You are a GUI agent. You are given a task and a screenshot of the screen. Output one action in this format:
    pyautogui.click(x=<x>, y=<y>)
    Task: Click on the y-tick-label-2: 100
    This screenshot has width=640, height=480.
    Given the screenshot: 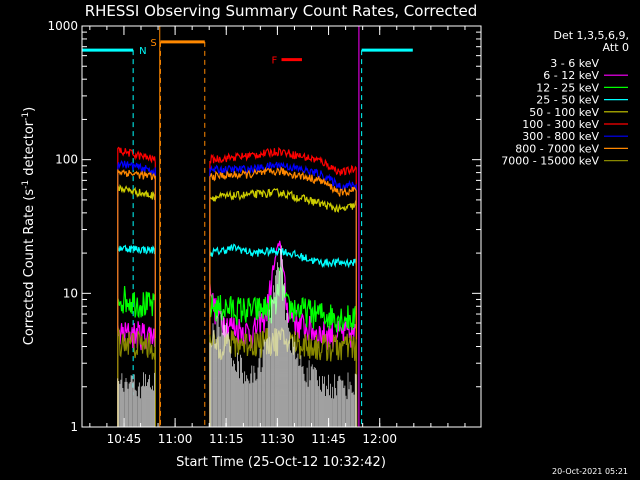 What is the action you would take?
    pyautogui.click(x=66, y=160)
    